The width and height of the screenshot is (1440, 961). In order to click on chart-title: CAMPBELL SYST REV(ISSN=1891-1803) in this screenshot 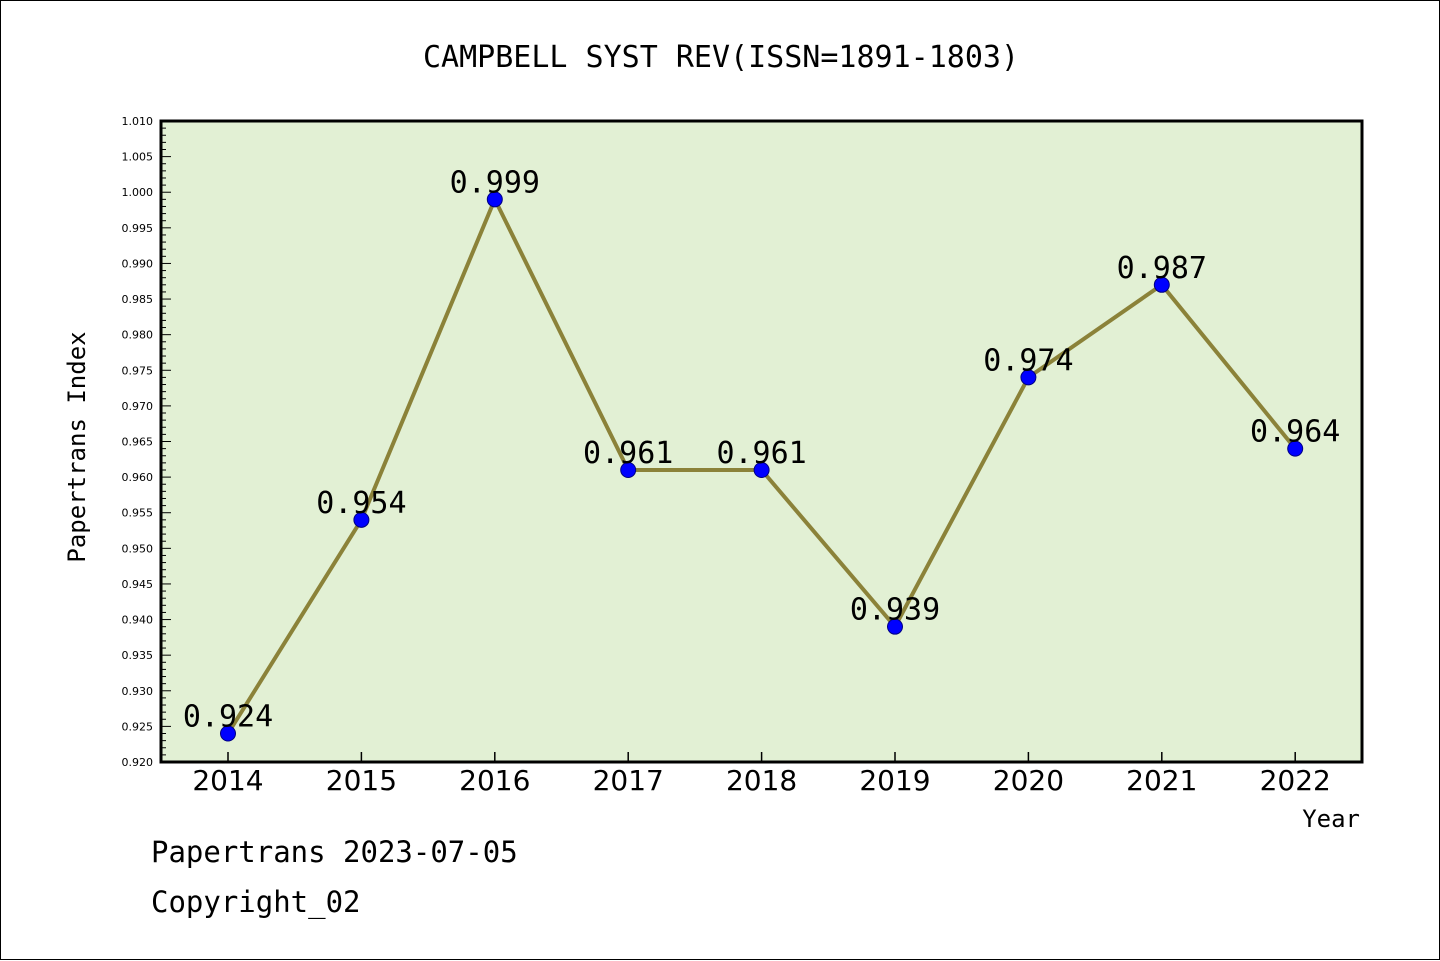, I will do `click(721, 57)`.